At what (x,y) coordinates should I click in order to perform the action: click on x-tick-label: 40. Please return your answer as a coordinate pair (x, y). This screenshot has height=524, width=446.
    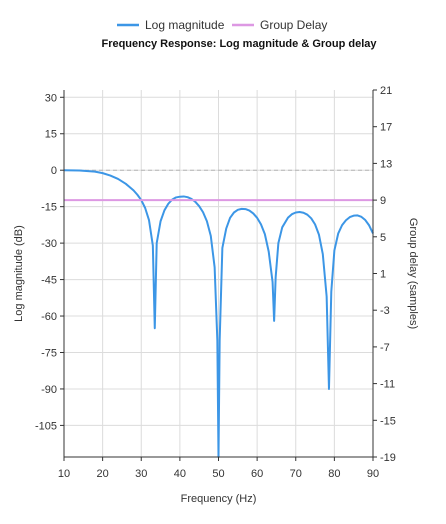
    Looking at the image, I should click on (180, 474).